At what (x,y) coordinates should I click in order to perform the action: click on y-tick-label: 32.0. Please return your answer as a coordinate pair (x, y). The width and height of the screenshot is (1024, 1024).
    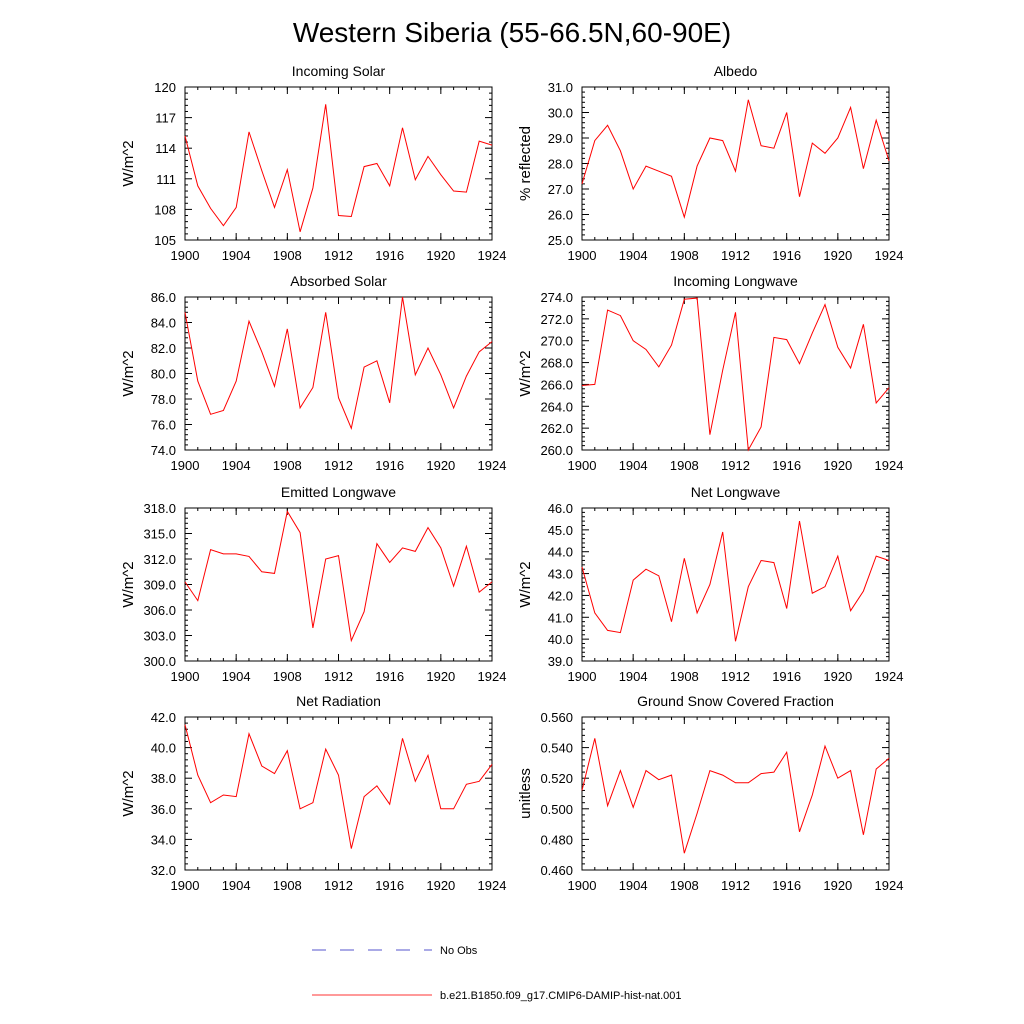
    Looking at the image, I should click on (163, 870).